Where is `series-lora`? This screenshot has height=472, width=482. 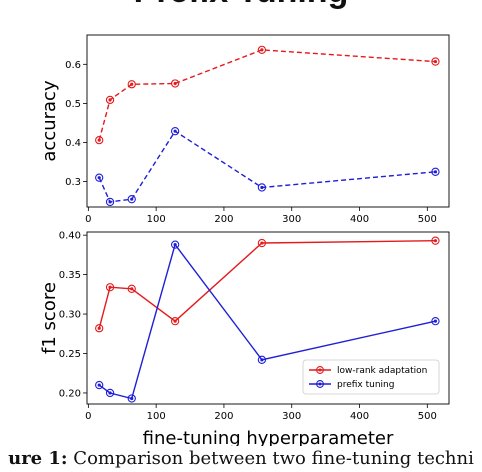 series-lora is located at coordinates (267, 284).